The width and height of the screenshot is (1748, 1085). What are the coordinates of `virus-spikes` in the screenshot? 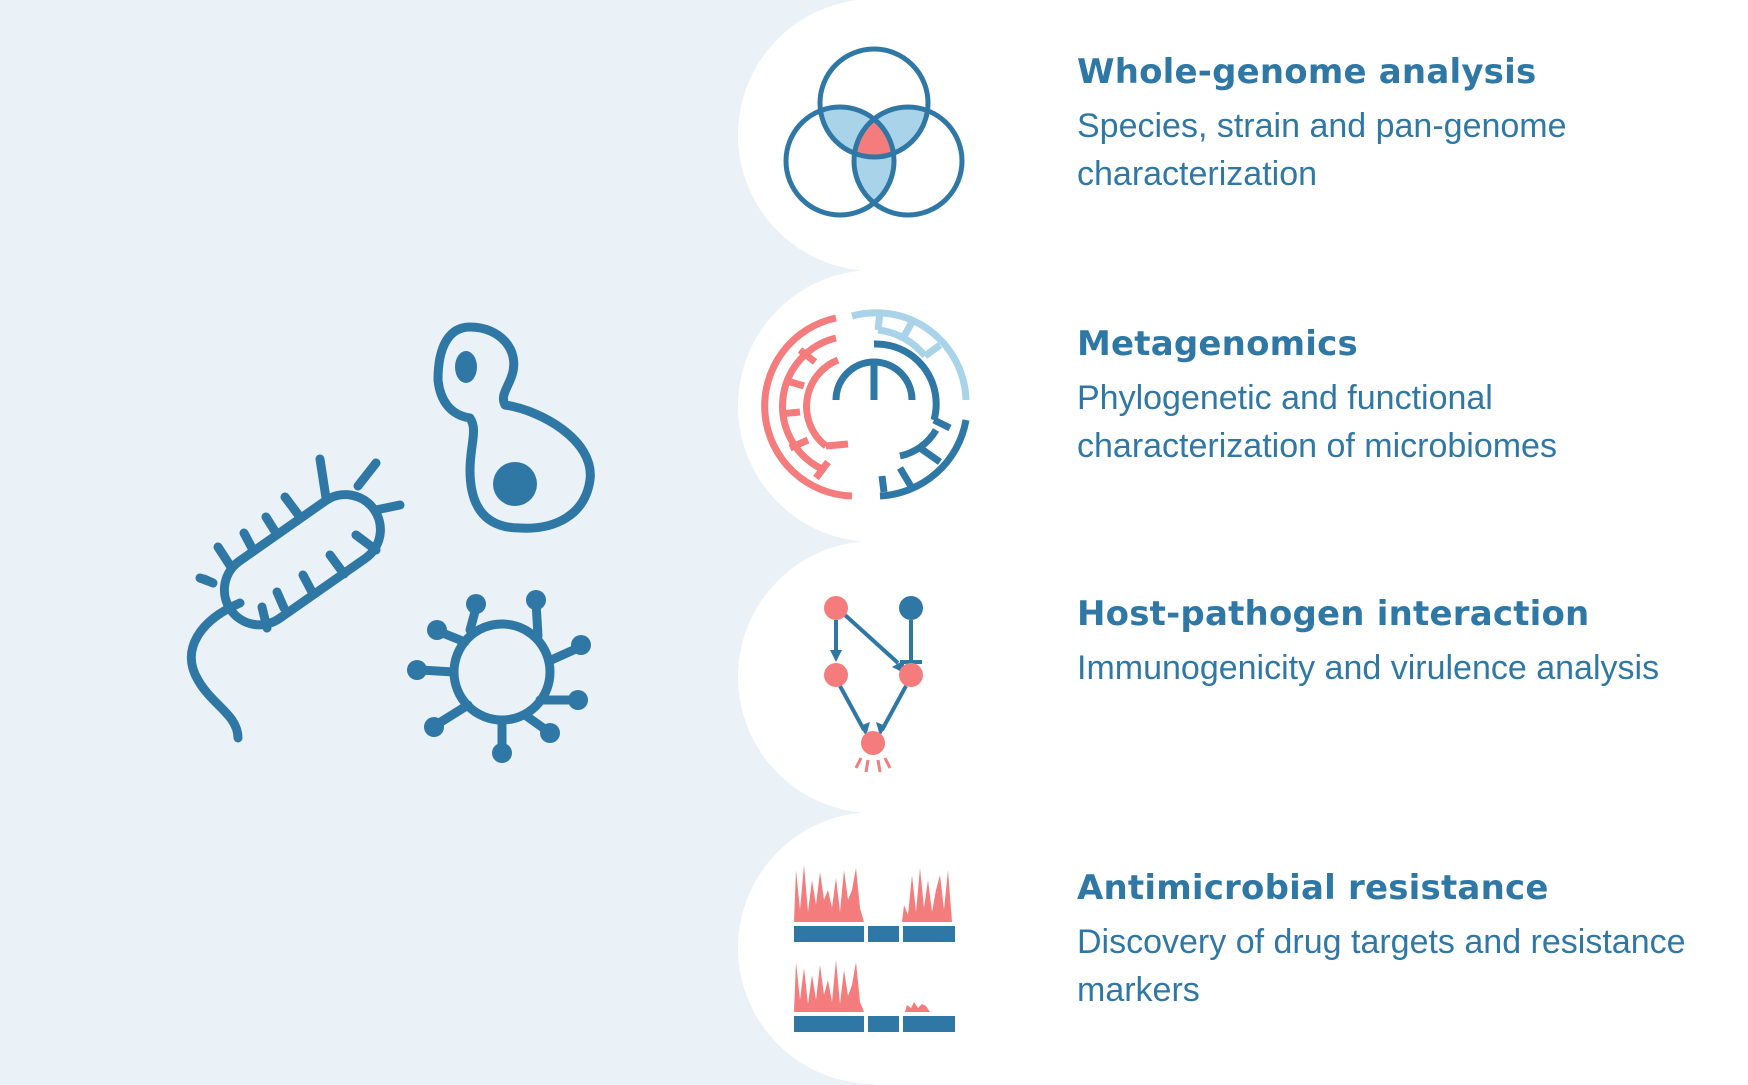 It's located at (499, 676).